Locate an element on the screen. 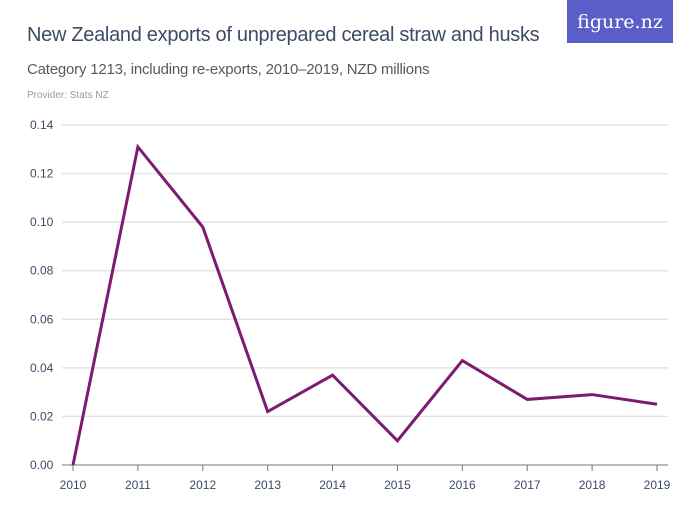 The width and height of the screenshot is (700, 525). x-tick-label: 2014 is located at coordinates (332, 485).